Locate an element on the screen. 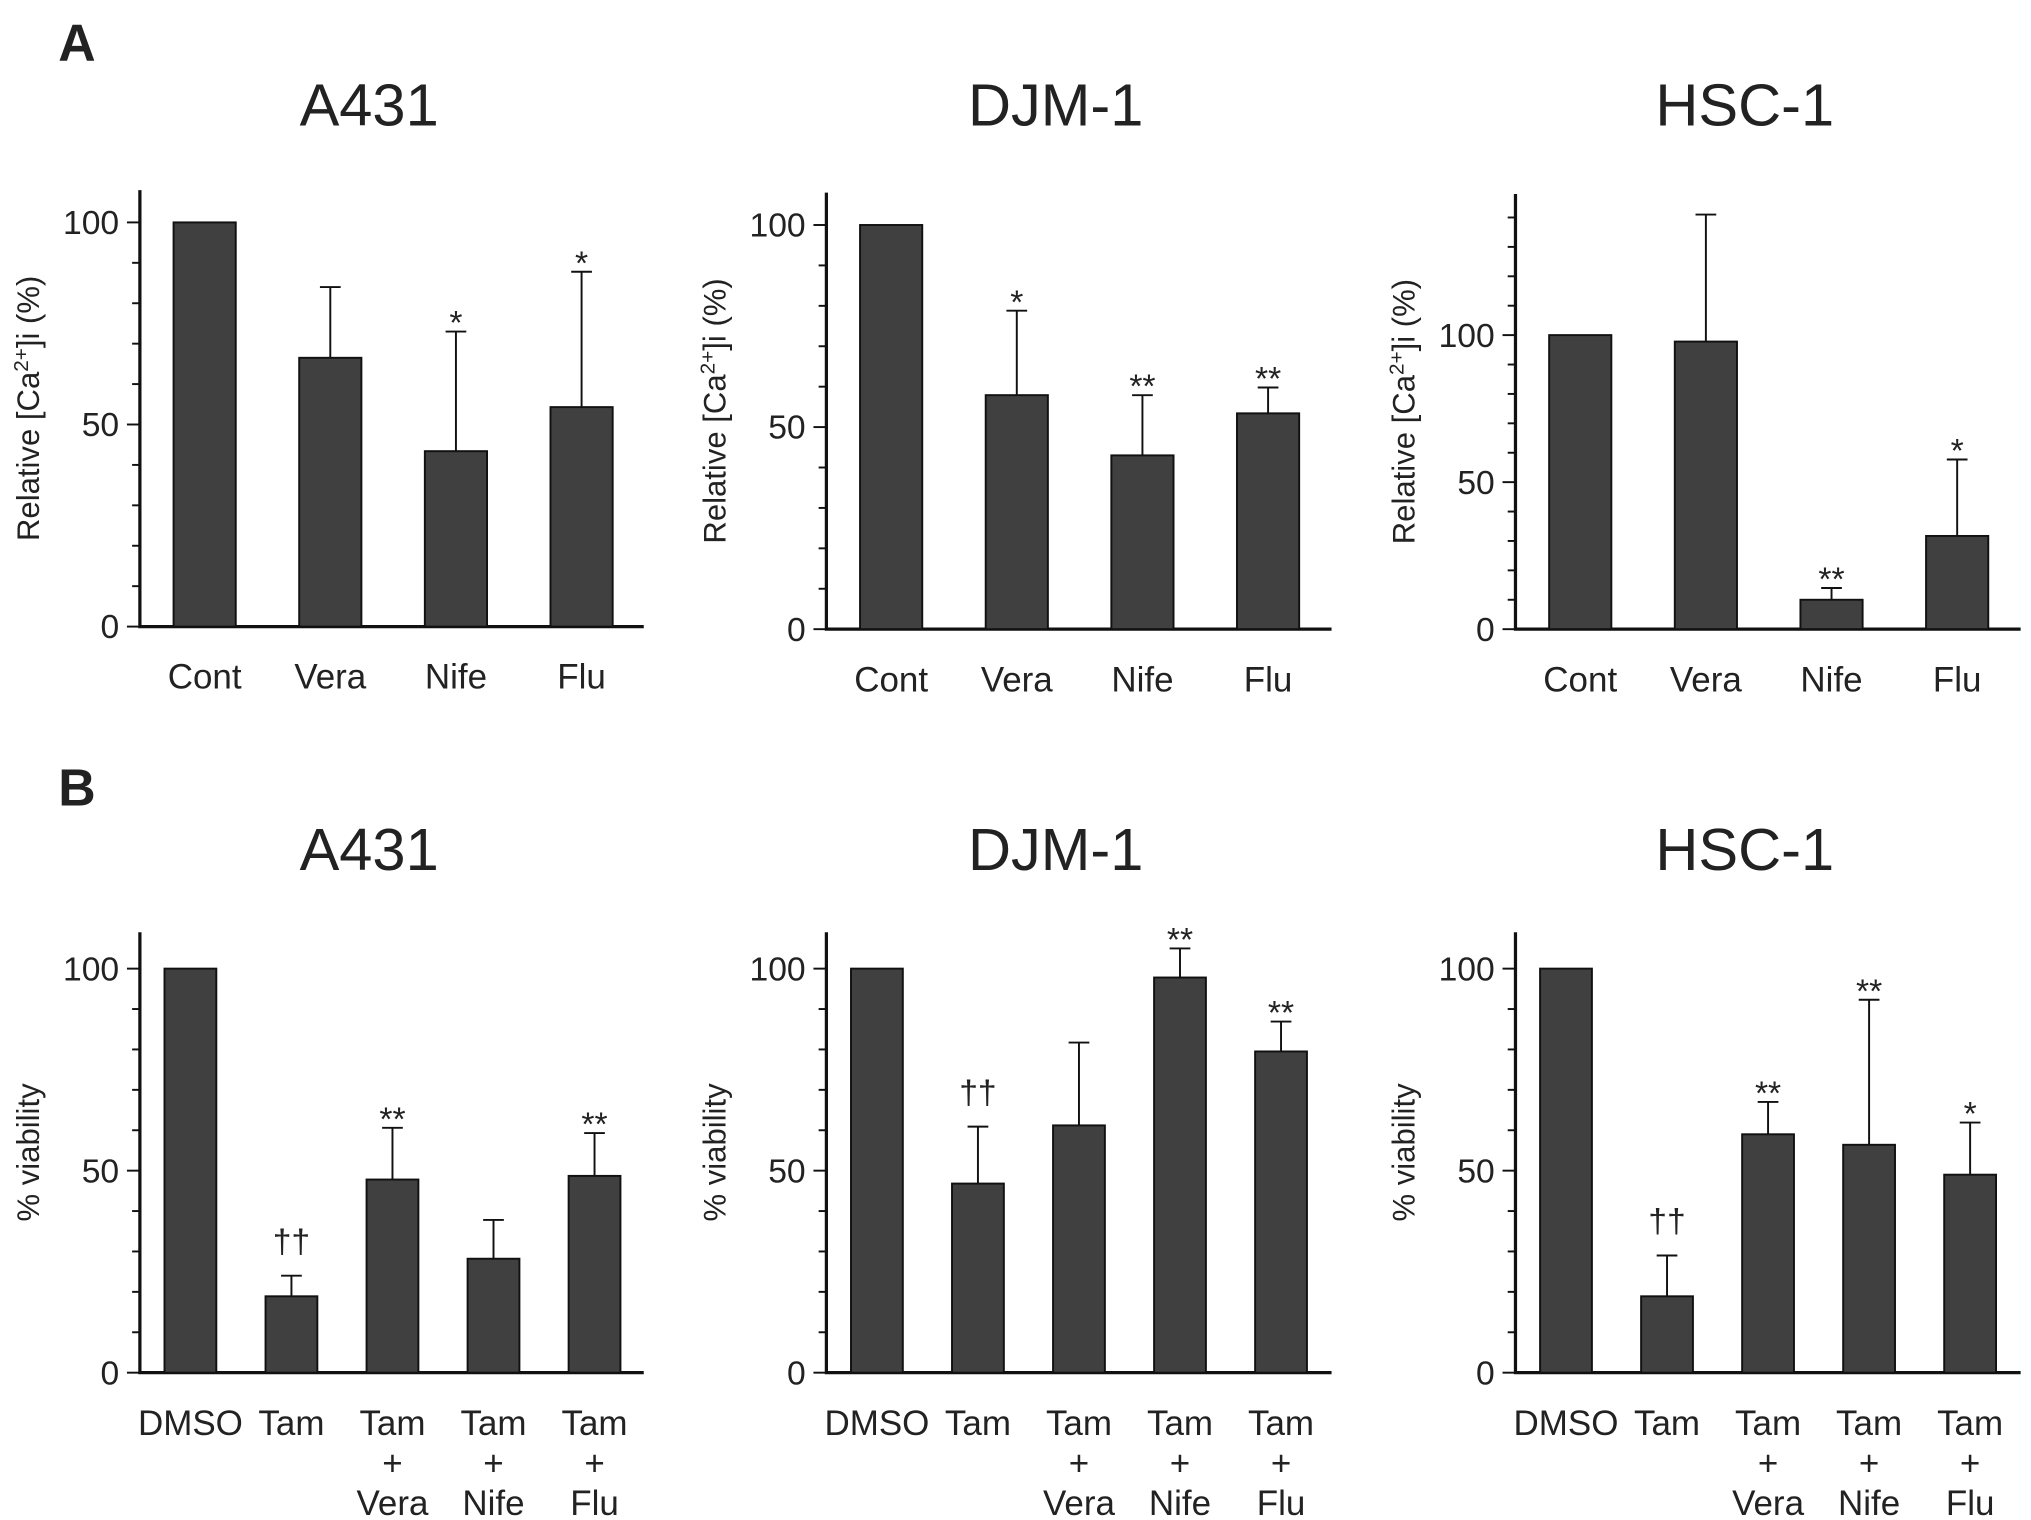  panel-label-a: A is located at coordinates (76, 43).